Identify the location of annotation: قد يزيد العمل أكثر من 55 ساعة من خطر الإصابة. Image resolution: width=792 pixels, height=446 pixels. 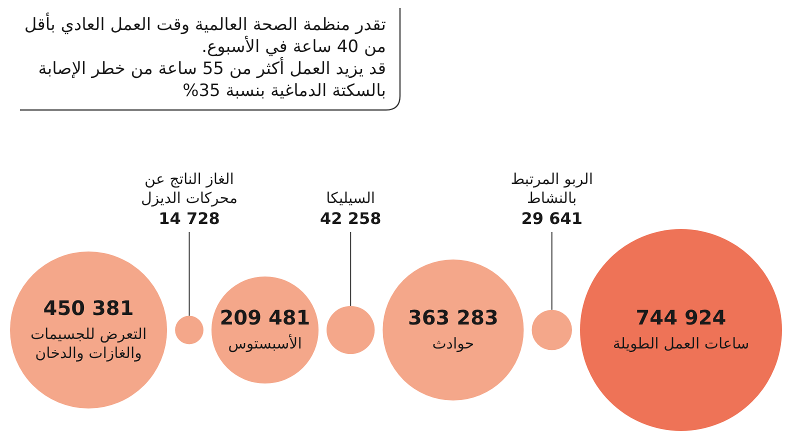
(212, 69).